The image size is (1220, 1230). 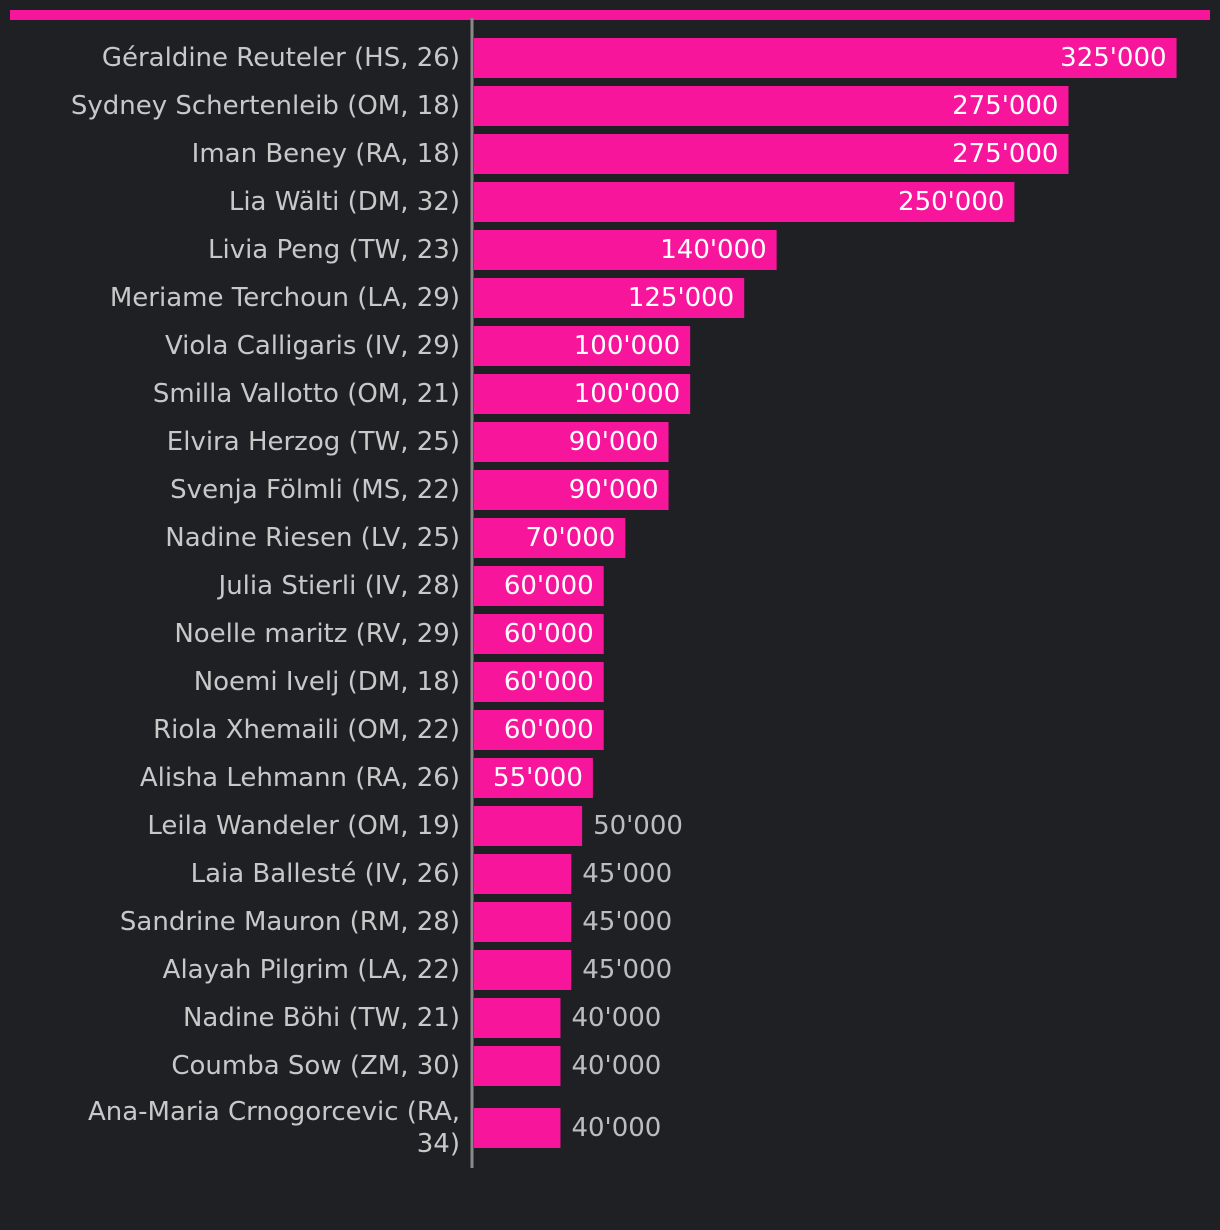 What do you see at coordinates (315, 490) in the screenshot?
I see `category-label: Svenja Fölmli (MS, 22)` at bounding box center [315, 490].